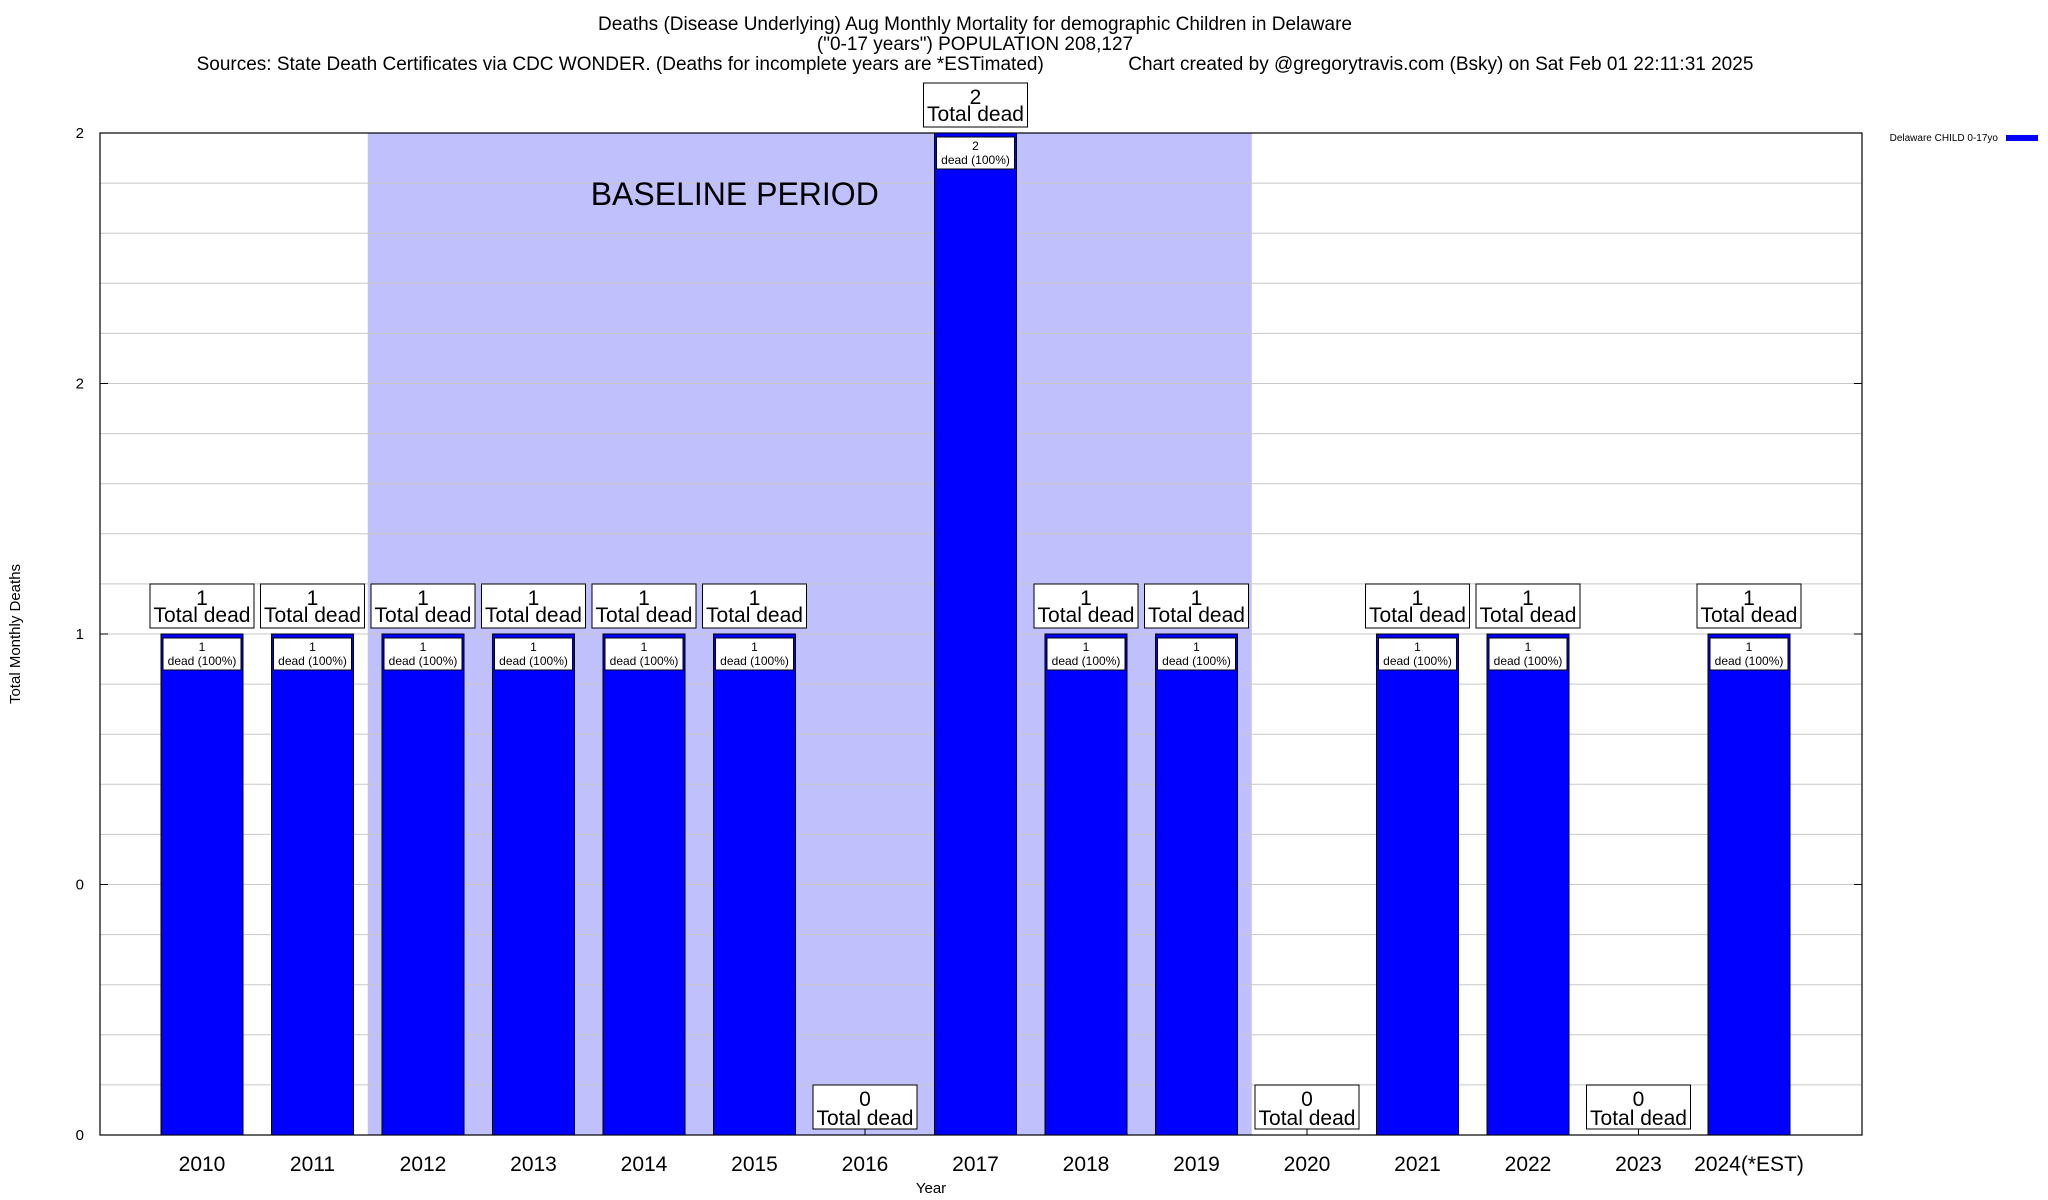 The height and width of the screenshot is (1200, 2048). Describe the element at coordinates (931, 1188) in the screenshot. I see `x-axis-label: Year` at that location.